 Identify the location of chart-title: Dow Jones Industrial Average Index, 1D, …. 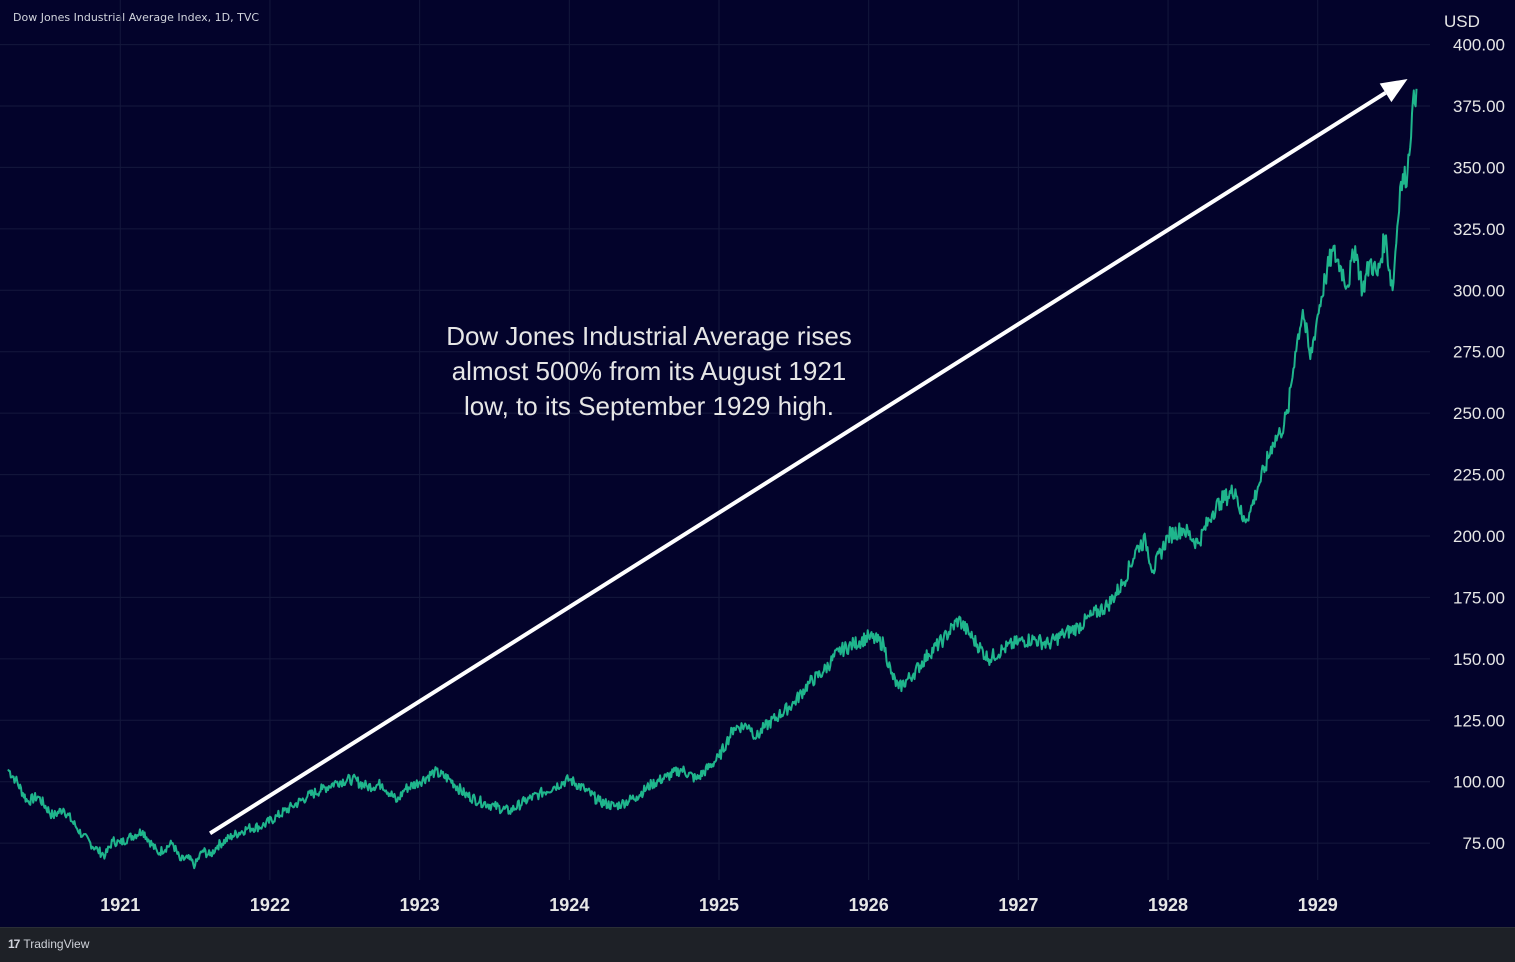
(136, 17).